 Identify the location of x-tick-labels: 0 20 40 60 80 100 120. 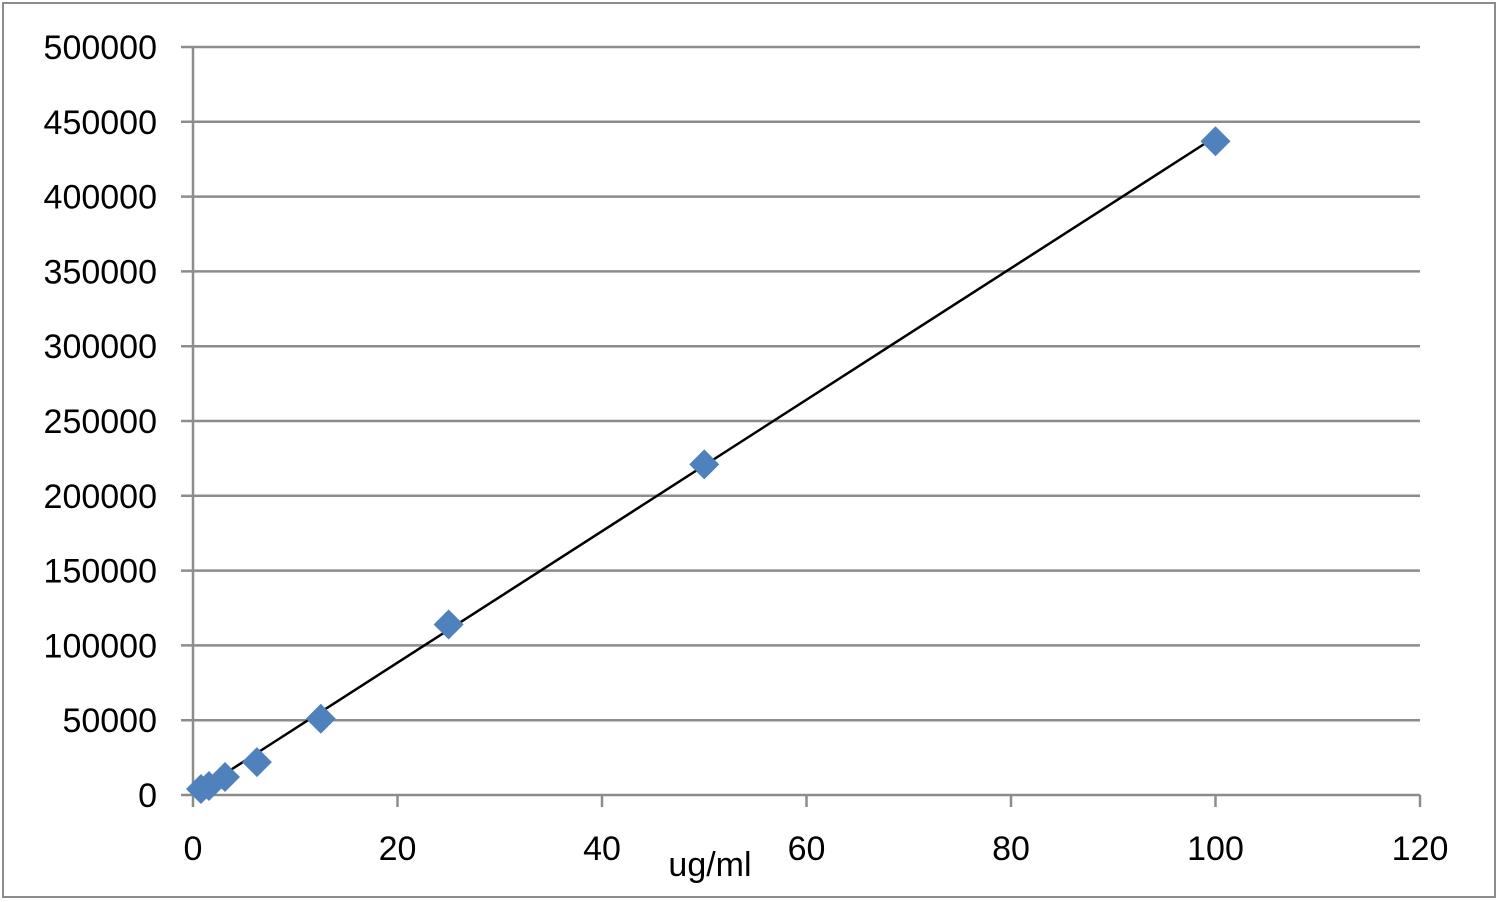
(816, 831).